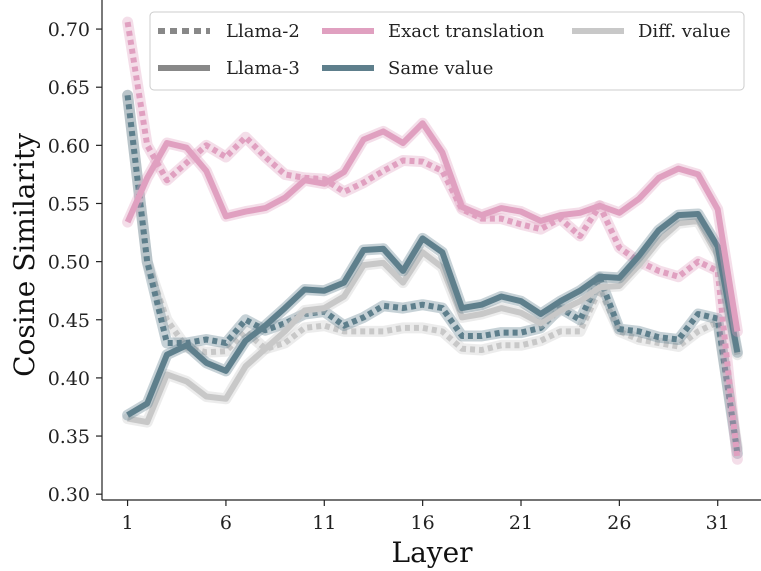  I want to click on x-tick-label: 11, so click(324, 523).